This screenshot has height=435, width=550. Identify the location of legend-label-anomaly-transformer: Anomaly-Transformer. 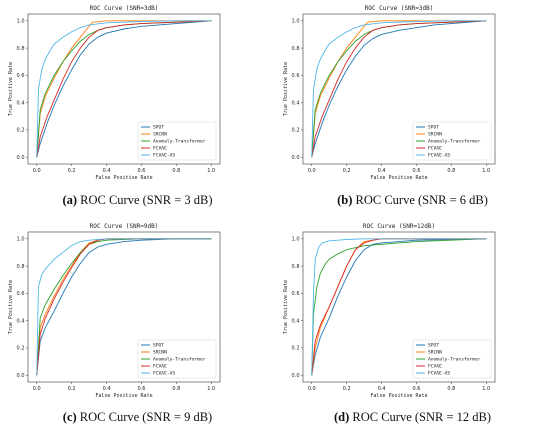
(454, 142).